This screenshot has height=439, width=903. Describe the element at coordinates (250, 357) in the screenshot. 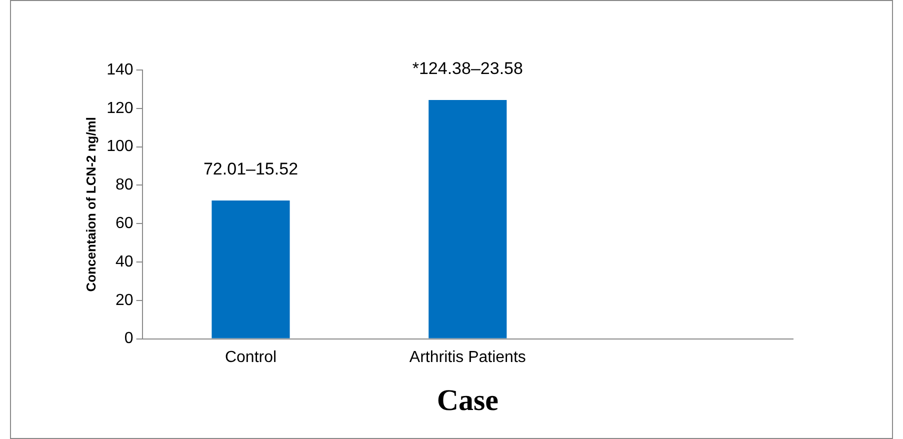

I see `x-tick-label: Control` at that location.